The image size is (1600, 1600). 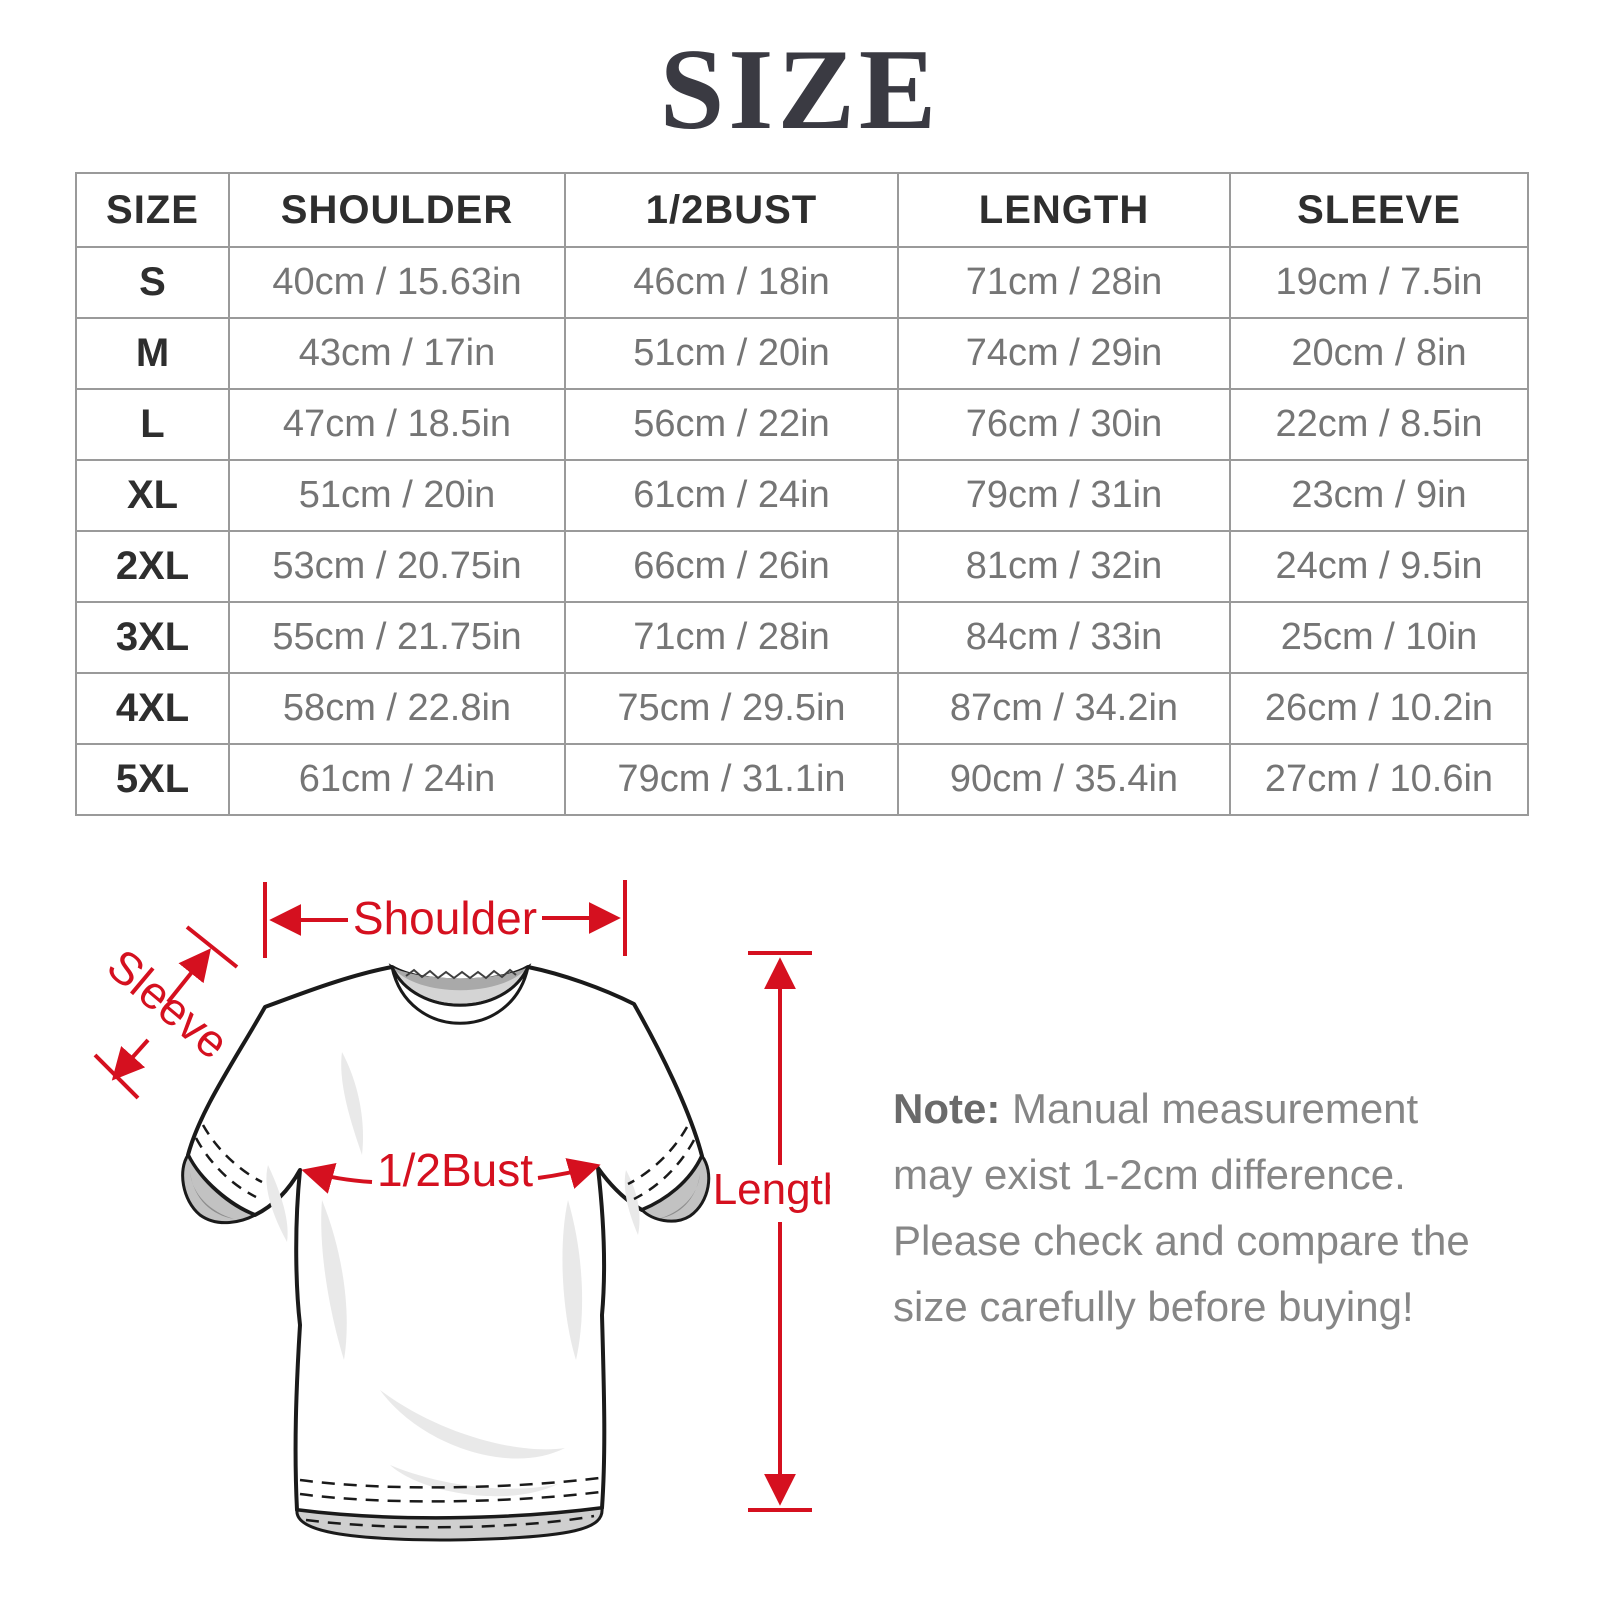 What do you see at coordinates (449, 1509) in the screenshot?
I see `bottom-hem` at bounding box center [449, 1509].